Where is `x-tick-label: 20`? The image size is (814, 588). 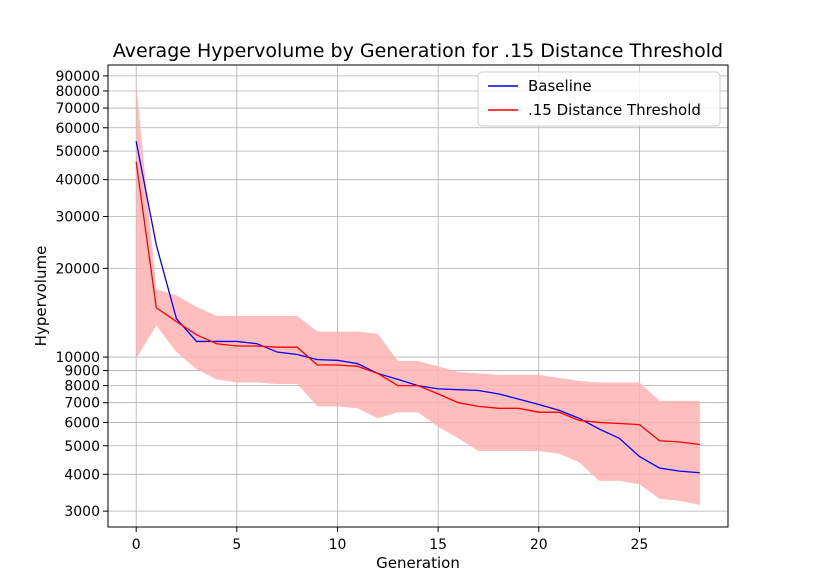
x-tick-label: 20 is located at coordinates (539, 545).